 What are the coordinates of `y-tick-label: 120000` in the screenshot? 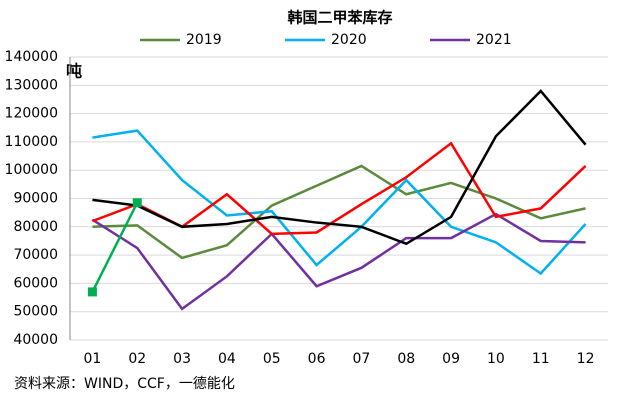 It's located at (31, 114).